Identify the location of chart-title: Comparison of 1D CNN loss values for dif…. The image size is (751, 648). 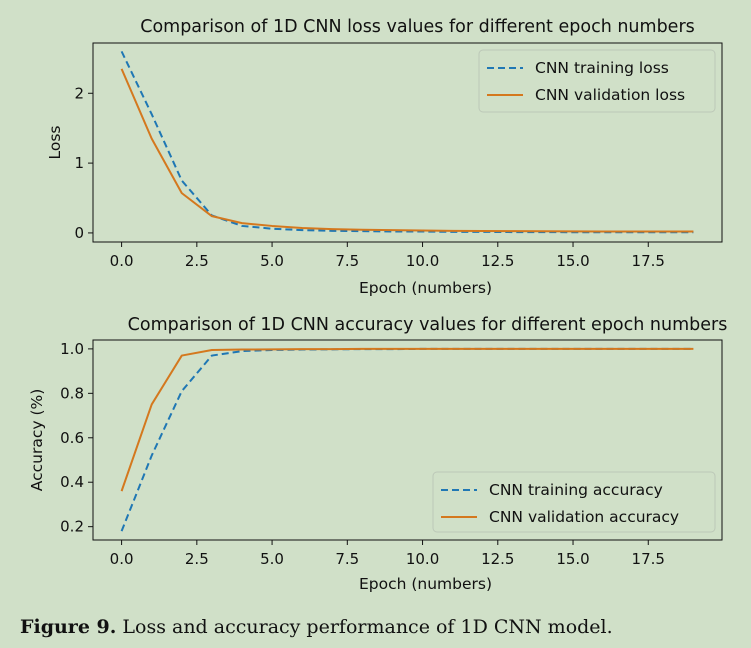
(417, 27).